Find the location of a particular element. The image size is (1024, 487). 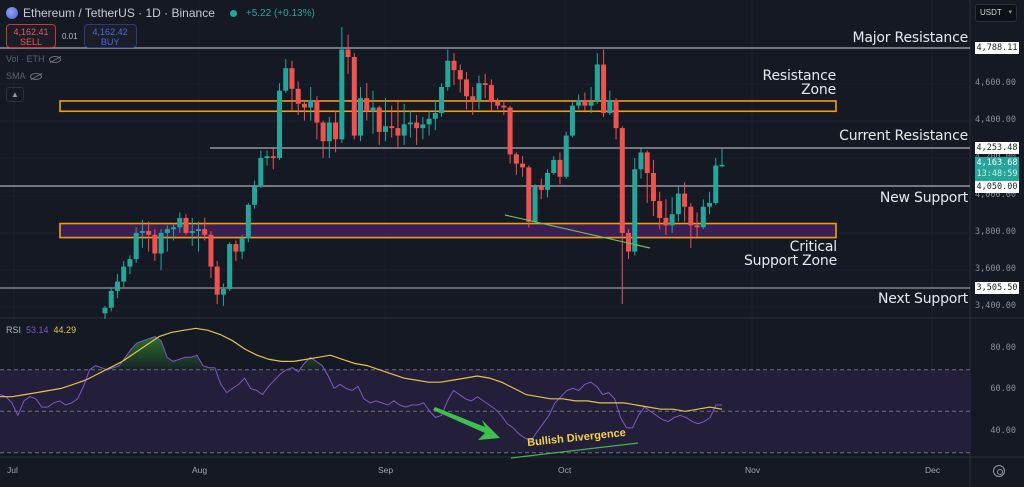

resistance-zone is located at coordinates (448, 106).